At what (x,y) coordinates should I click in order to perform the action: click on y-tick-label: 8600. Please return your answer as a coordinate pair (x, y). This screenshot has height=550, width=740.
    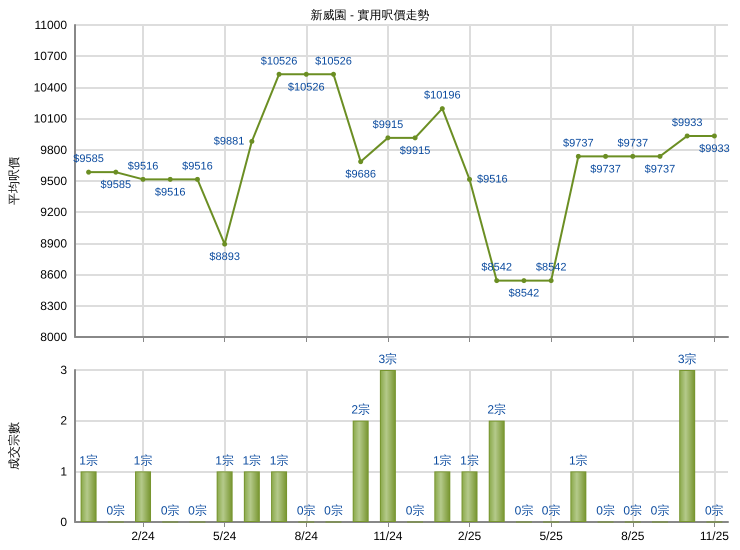
    Looking at the image, I should click on (54, 275).